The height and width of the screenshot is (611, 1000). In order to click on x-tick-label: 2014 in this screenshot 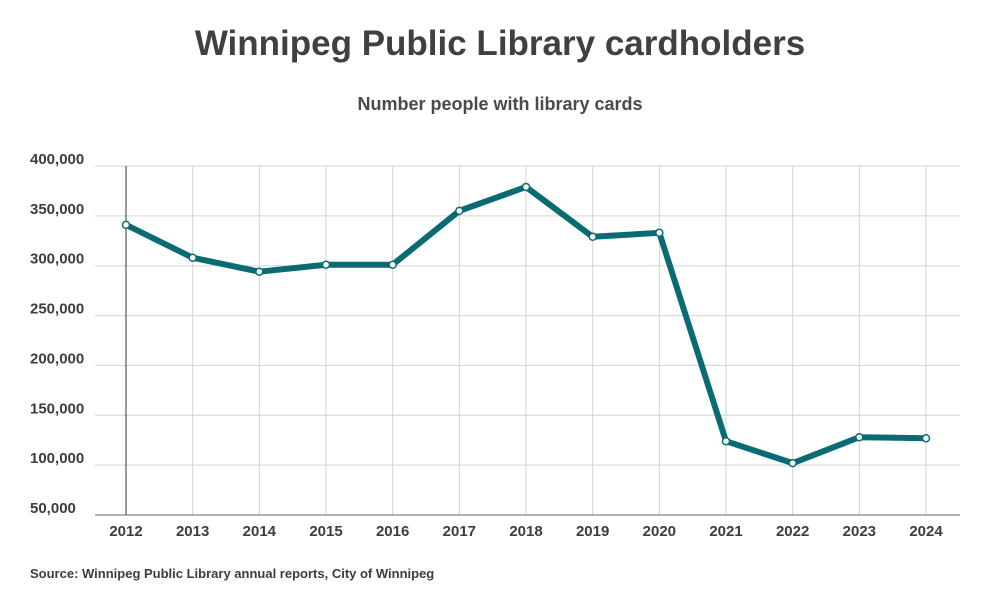, I will do `click(260, 531)`.